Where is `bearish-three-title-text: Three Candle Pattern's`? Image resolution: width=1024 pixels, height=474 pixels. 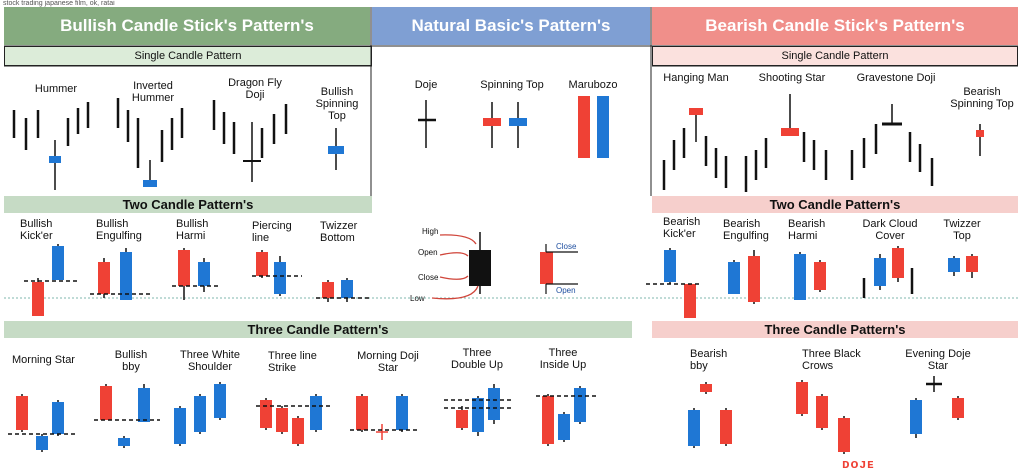
bearish-three-title-text: Three Candle Pattern's is located at coordinates (835, 329).